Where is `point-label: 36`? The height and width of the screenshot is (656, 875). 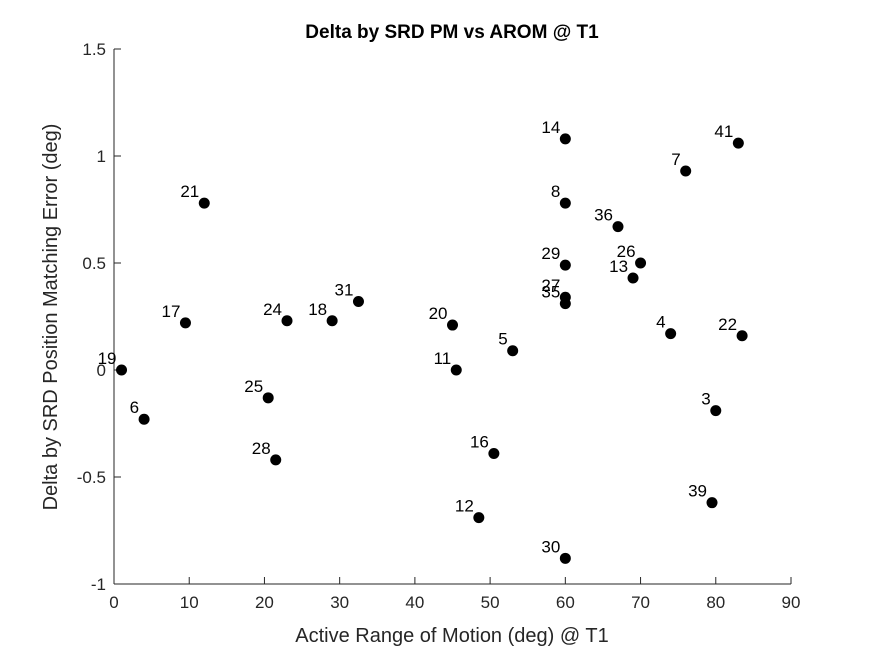
point-label: 36 is located at coordinates (603, 215).